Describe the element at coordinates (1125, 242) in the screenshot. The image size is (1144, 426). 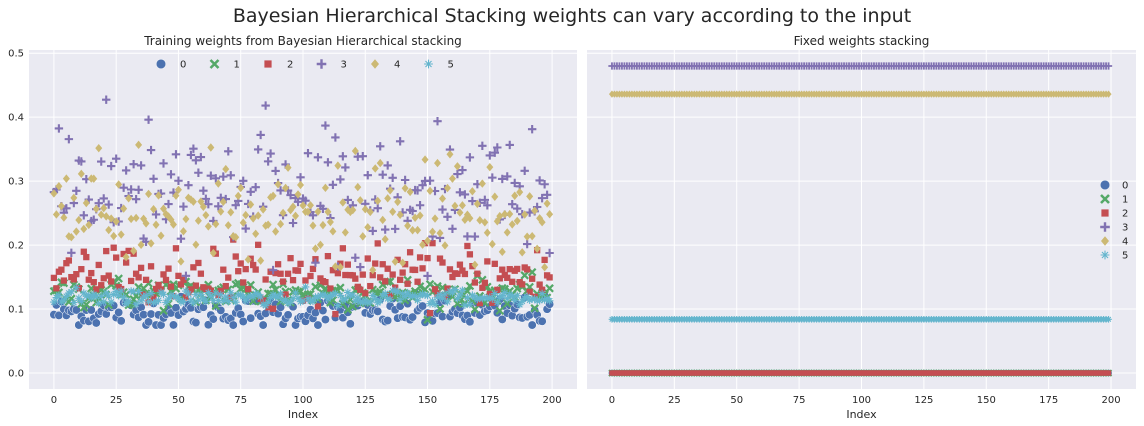
I see `legend-label: 4` at that location.